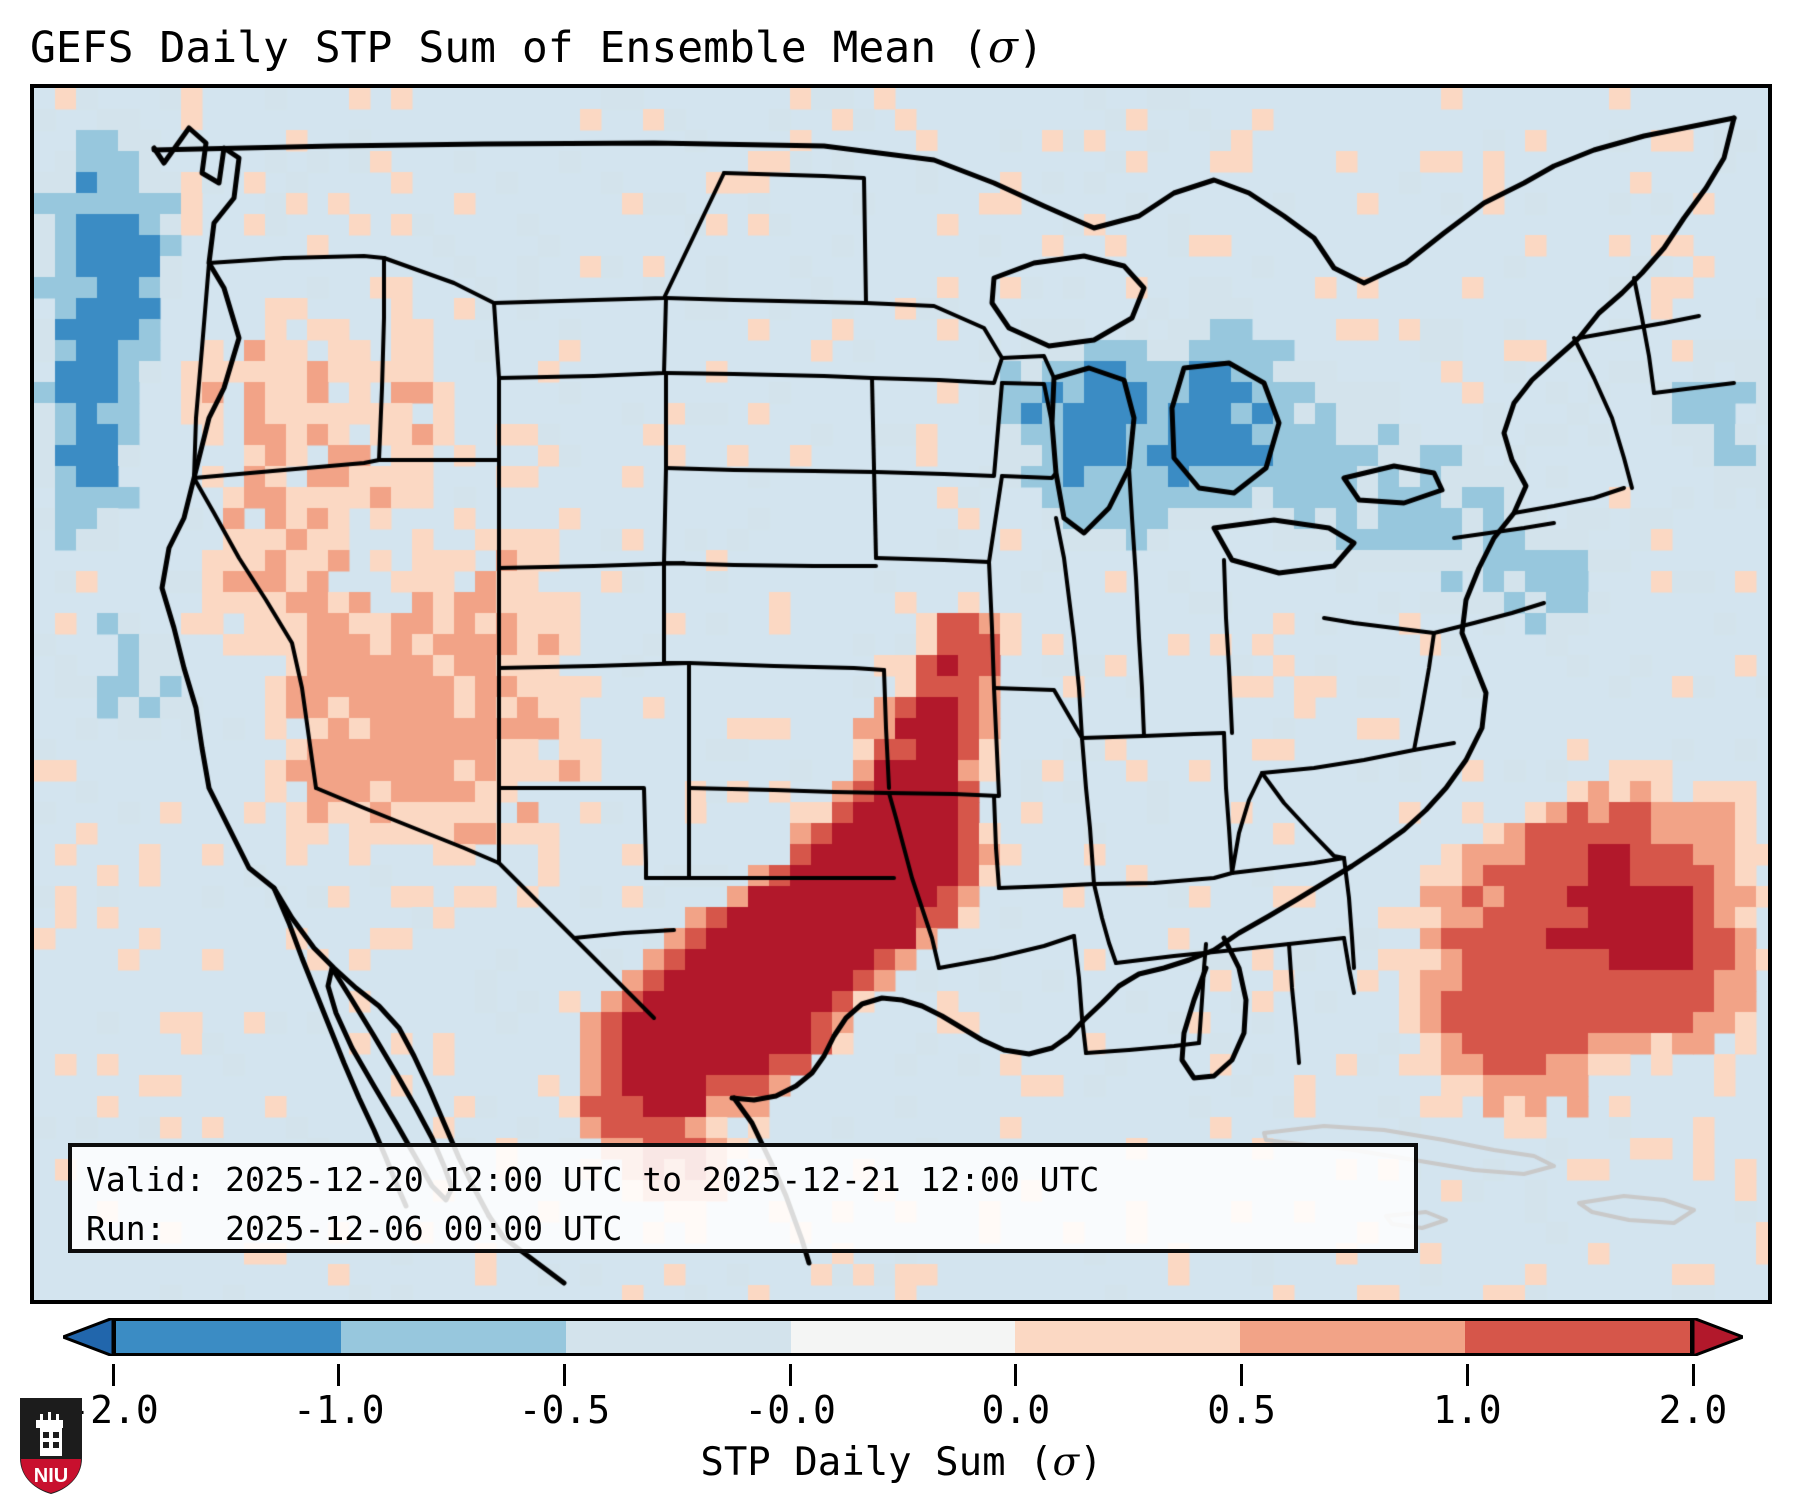  Describe the element at coordinates (564, 1410) in the screenshot. I see `colorbar-tick-label-2: -0.5` at that location.